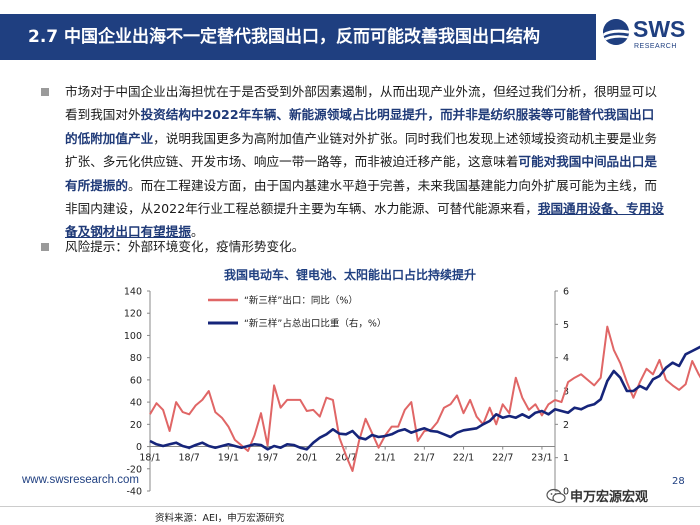 This screenshot has height=525, width=700. I want to click on watermark-text: 申万宏源宏观, so click(609, 497).